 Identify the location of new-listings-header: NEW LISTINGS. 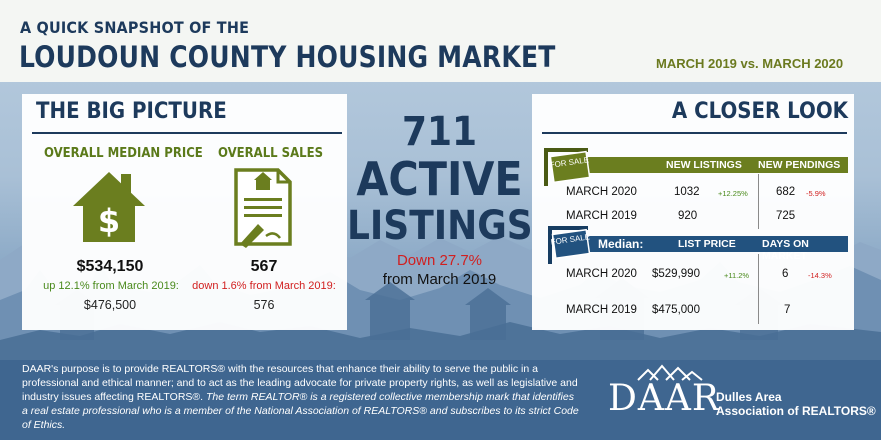
(704, 165).